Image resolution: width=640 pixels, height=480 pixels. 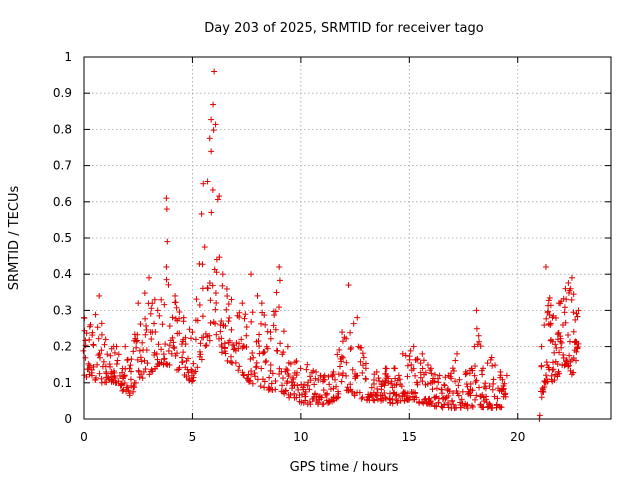 I want to click on y-tick-label: 0.4, so click(x=62, y=274).